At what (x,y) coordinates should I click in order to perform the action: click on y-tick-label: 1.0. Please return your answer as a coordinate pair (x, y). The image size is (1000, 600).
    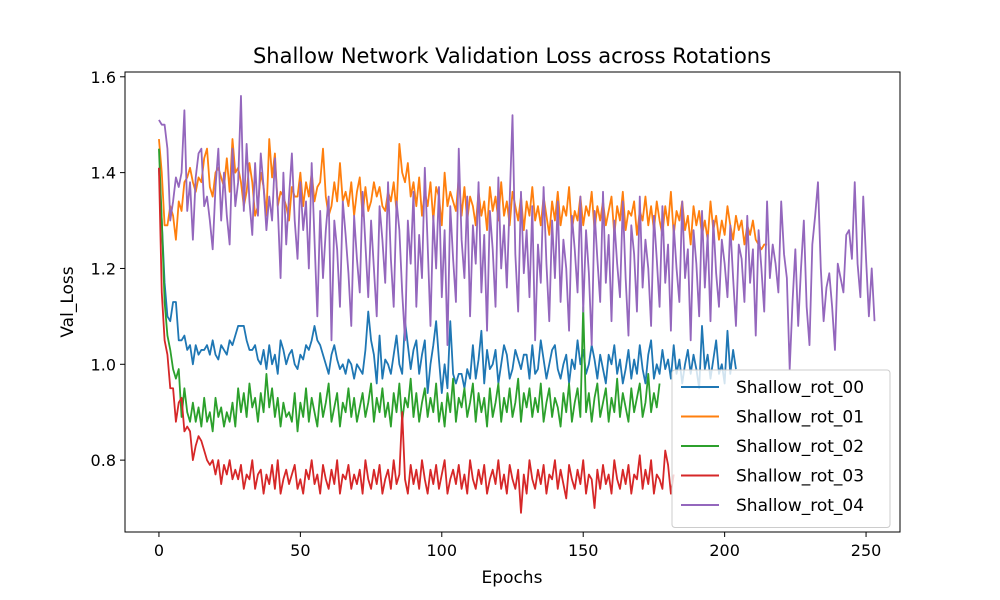
    Looking at the image, I should click on (103, 364).